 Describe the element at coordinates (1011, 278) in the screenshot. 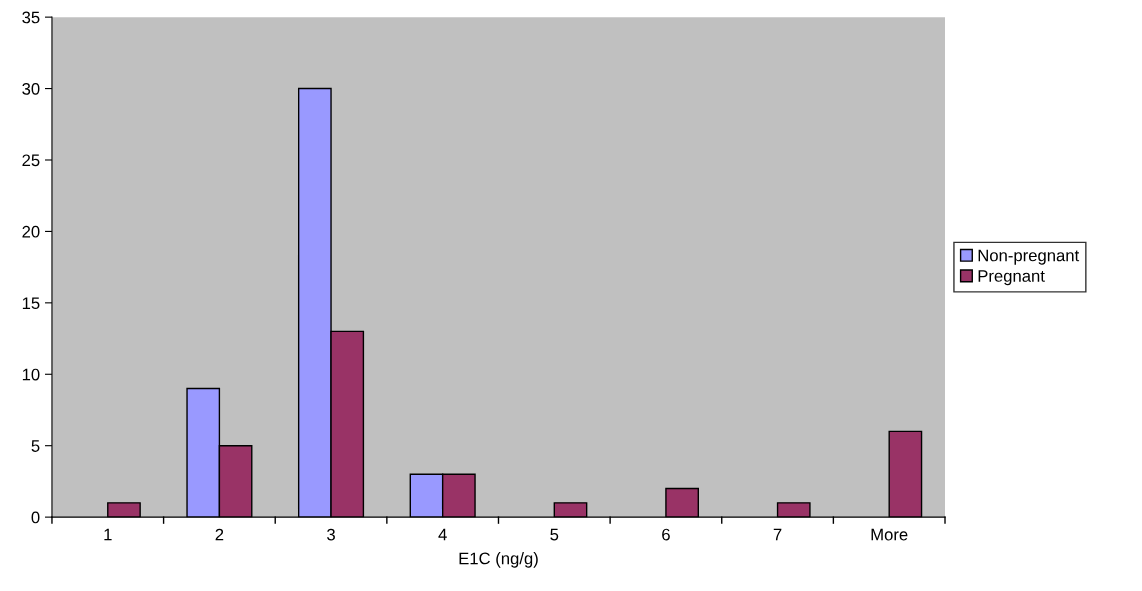

I see `legend-label: Pregnant` at that location.